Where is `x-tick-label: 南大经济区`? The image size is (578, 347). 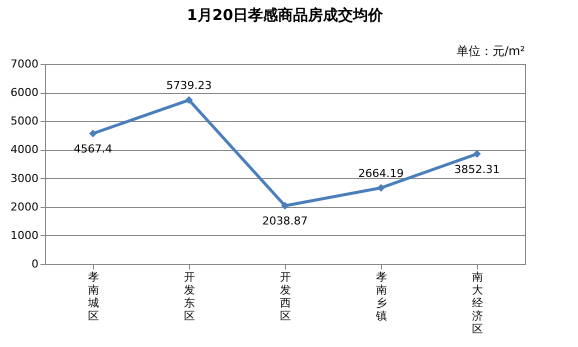 x-tick-label: 南大经济区 is located at coordinates (477, 303).